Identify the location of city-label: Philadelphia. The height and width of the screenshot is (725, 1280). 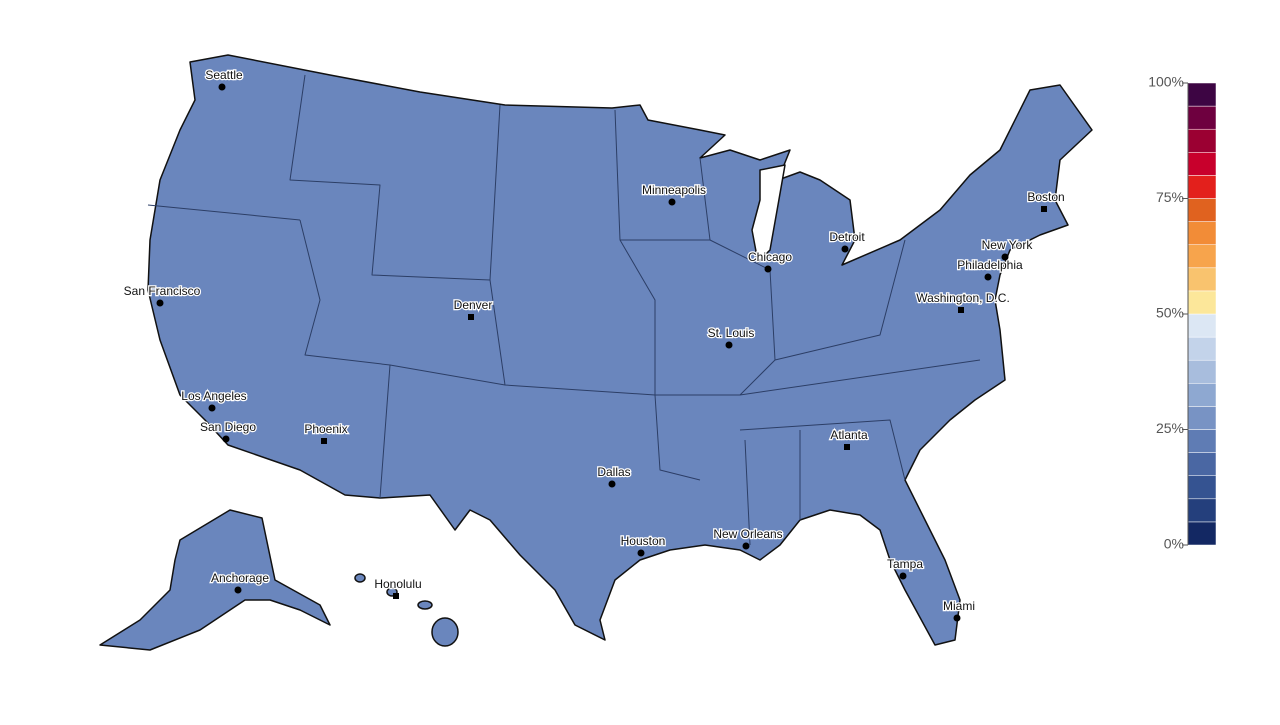
(990, 265).